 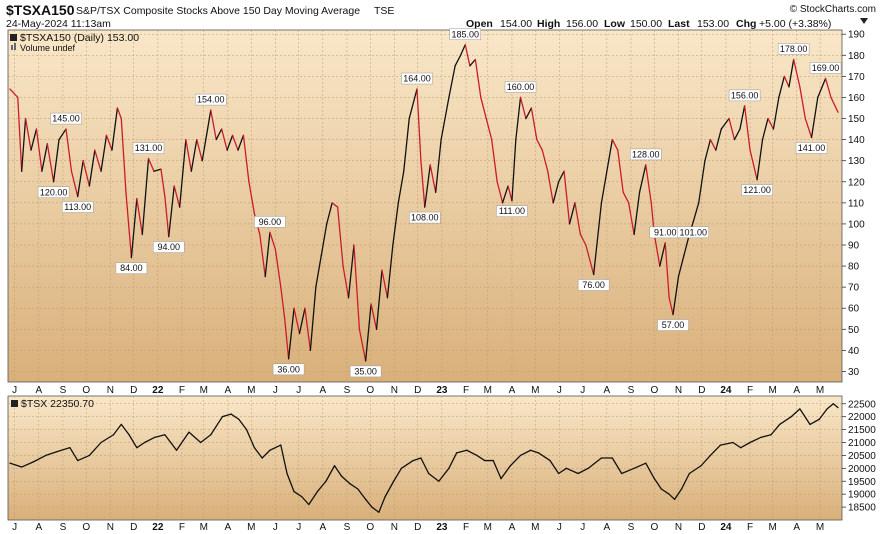 What do you see at coordinates (646, 24) in the screenshot?
I see `low-value: 150.00` at bounding box center [646, 24].